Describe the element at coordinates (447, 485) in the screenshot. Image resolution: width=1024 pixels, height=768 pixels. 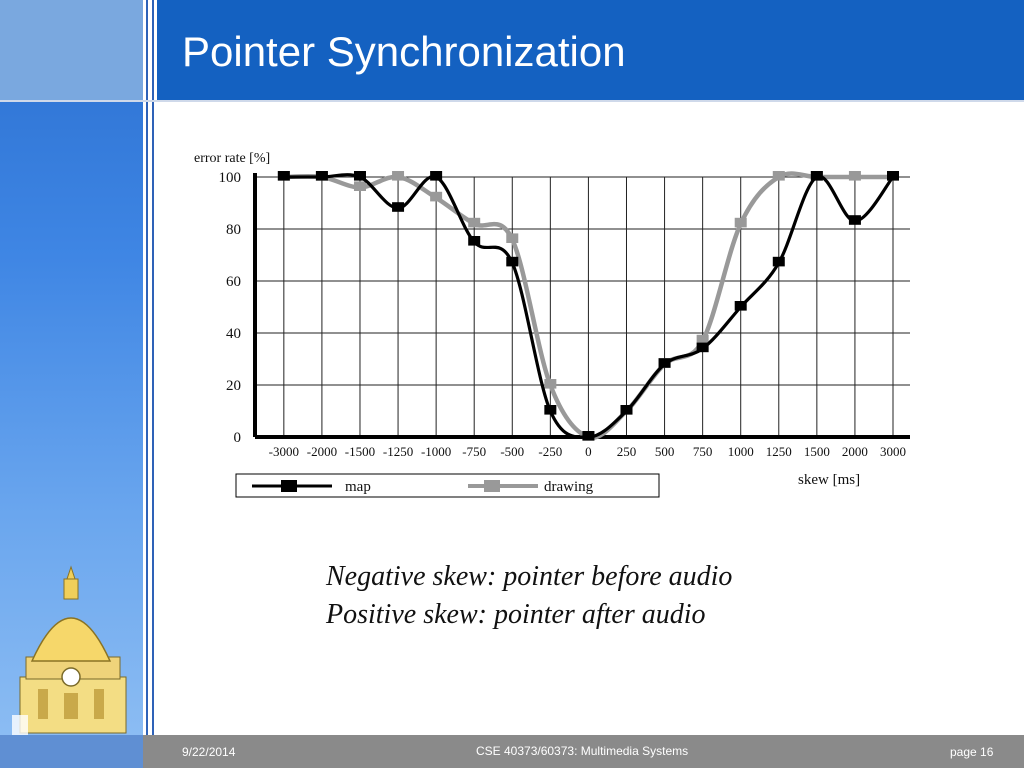
I see `chart-legend` at that location.